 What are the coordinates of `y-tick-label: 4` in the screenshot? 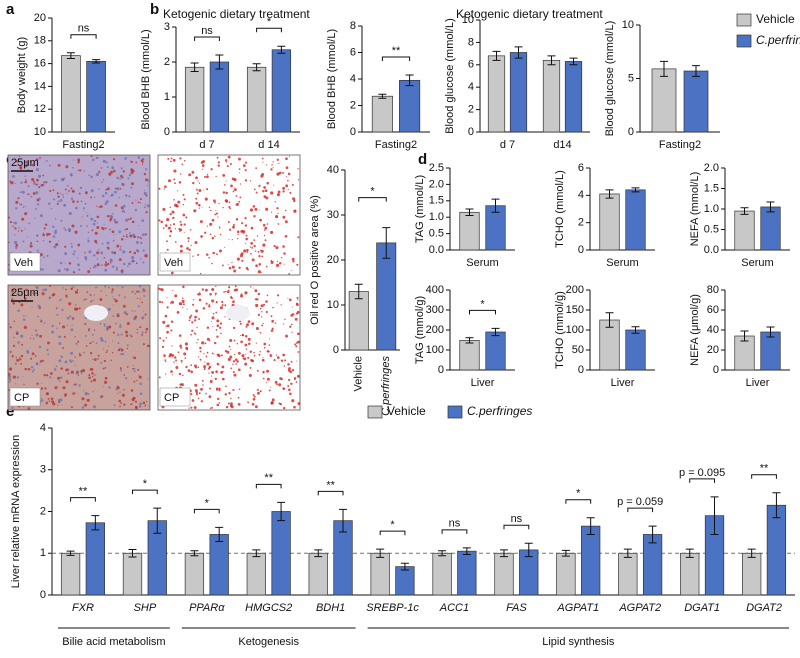 It's located at (471, 87).